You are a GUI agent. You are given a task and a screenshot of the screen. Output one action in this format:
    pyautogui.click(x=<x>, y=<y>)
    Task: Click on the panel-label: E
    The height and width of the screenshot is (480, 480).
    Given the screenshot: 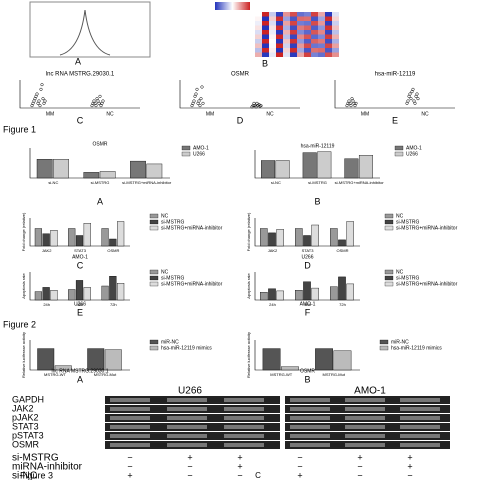 What is the action you would take?
    pyautogui.click(x=395, y=120)
    